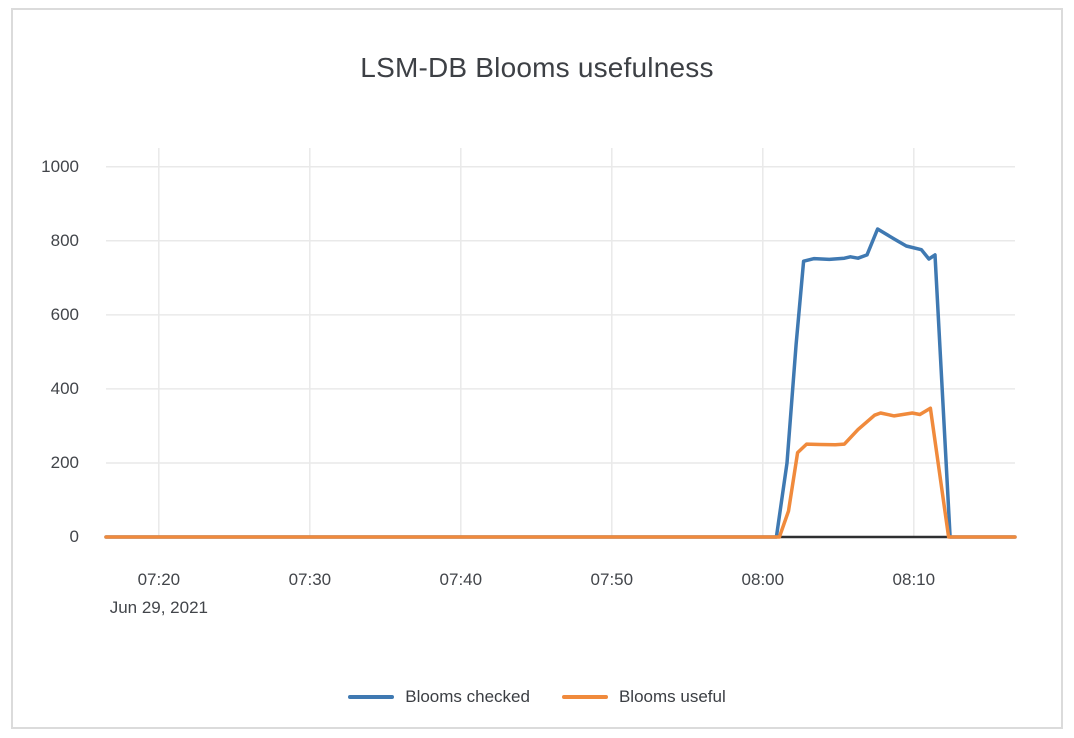 The height and width of the screenshot is (738, 1074). Describe the element at coordinates (467, 696) in the screenshot. I see `legend-label-blooms-checked: Blooms checked` at that location.